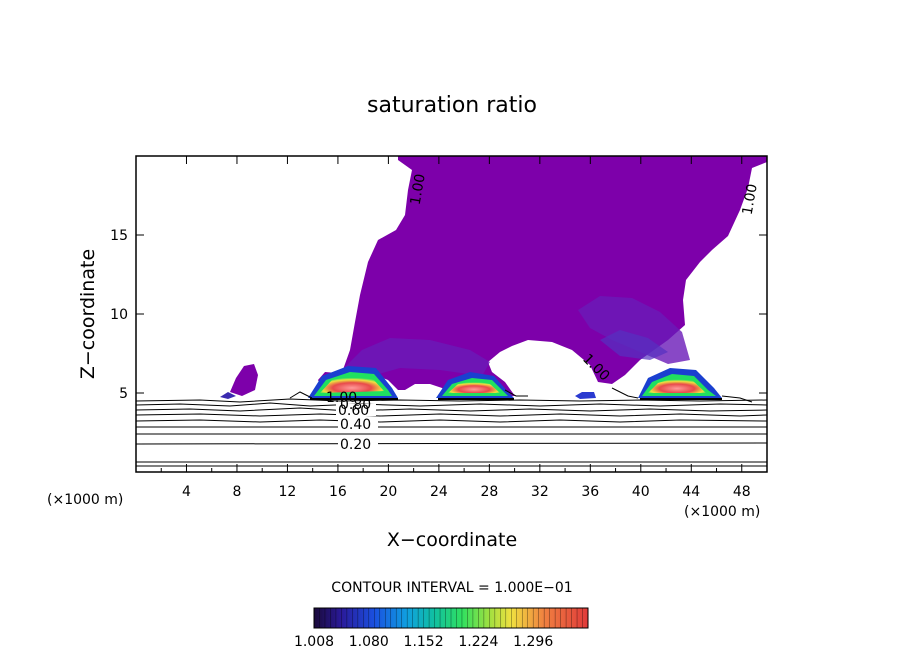 The image size is (904, 654). I want to click on x-tick-label: 48, so click(742, 492).